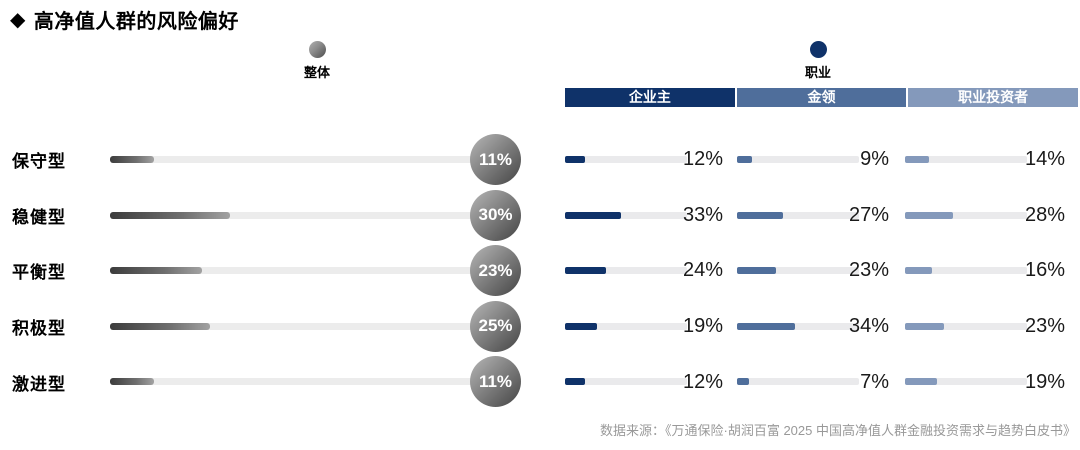  I want to click on column-header-pro-investor: 职业投资者, so click(993, 97).